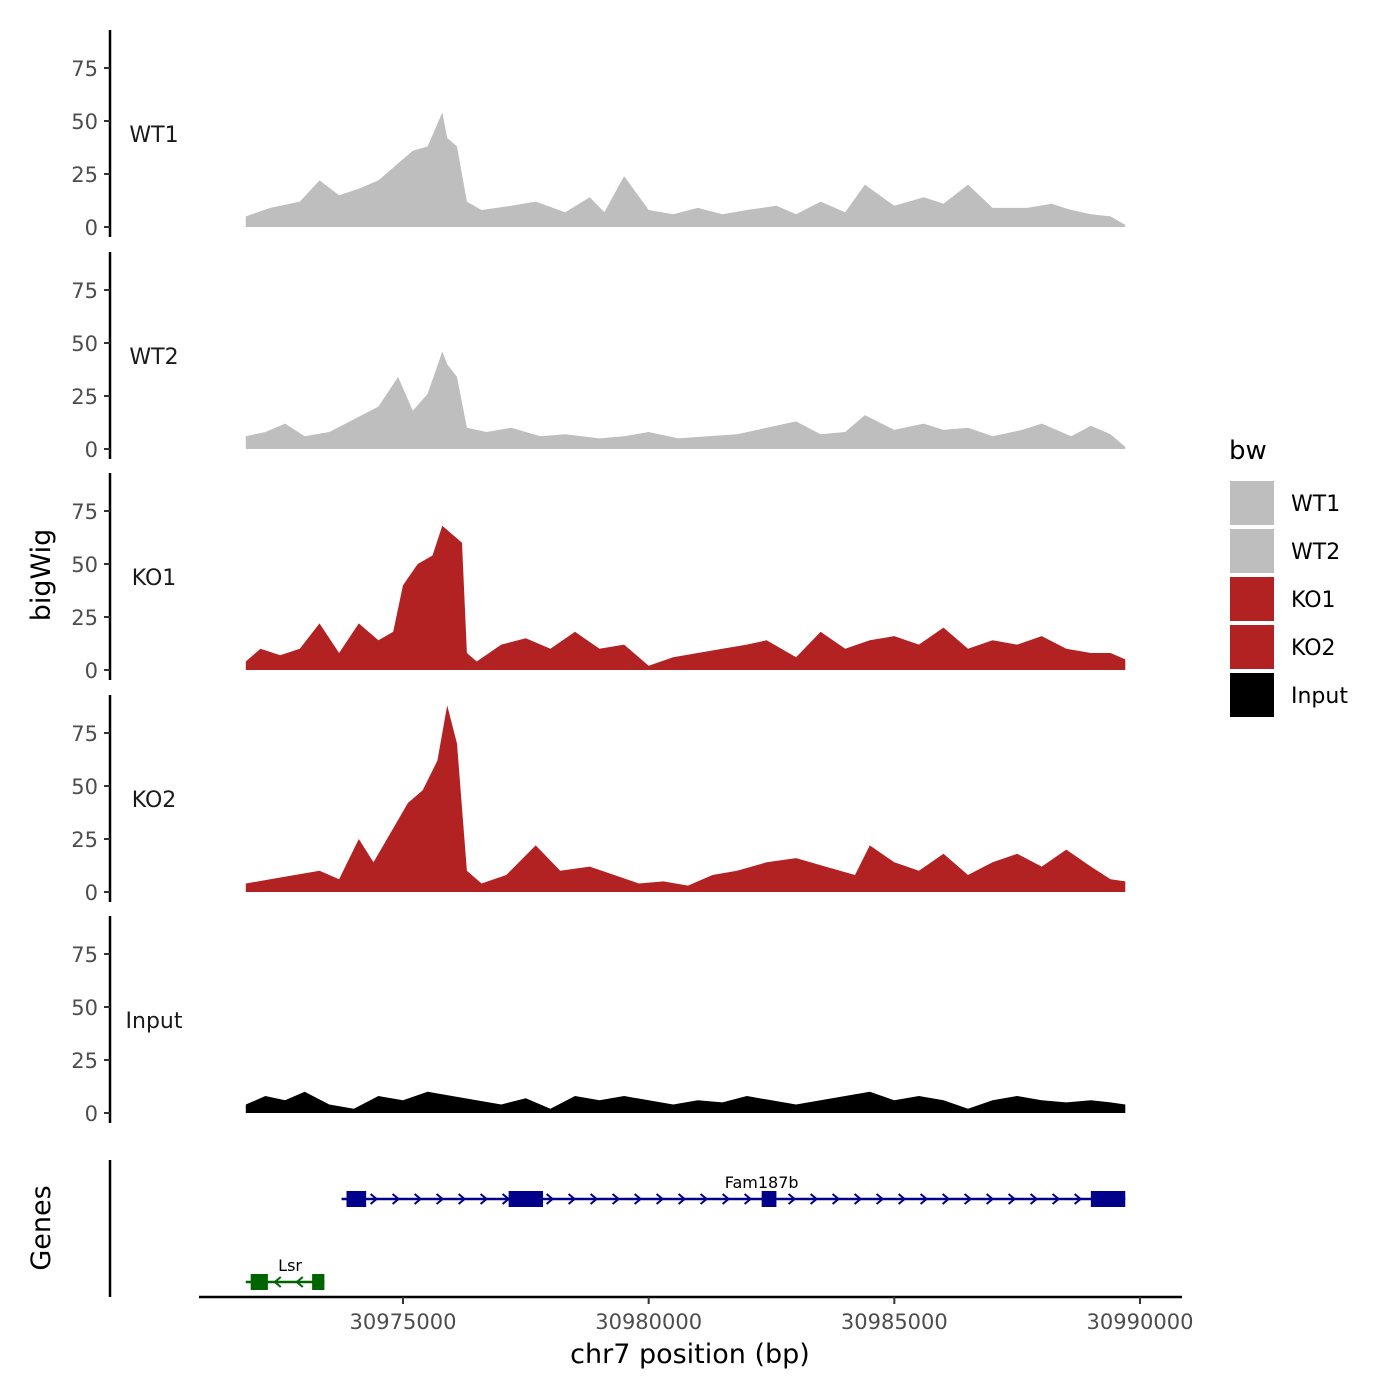 This screenshot has height=1400, width=1400. What do you see at coordinates (1252, 599) in the screenshot?
I see `legend-swatch-ko1` at bounding box center [1252, 599].